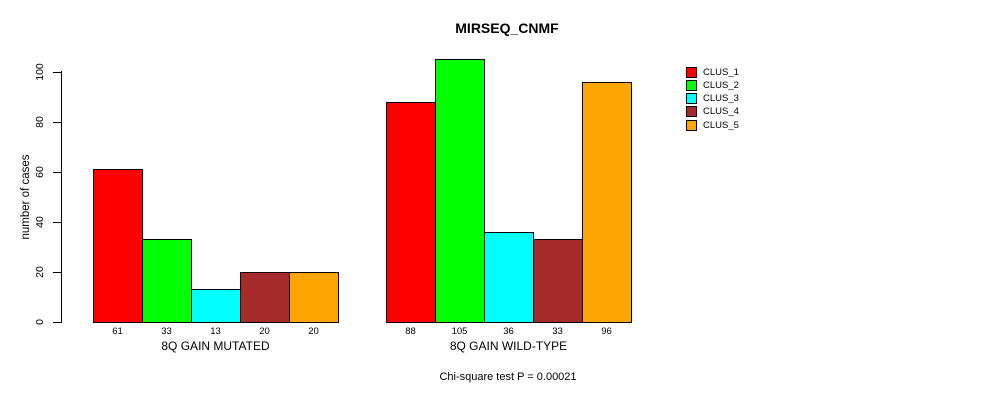 The image size is (990, 400). Describe the element at coordinates (721, 85) in the screenshot. I see `legend-label-clus_2: CLUS_2` at that location.